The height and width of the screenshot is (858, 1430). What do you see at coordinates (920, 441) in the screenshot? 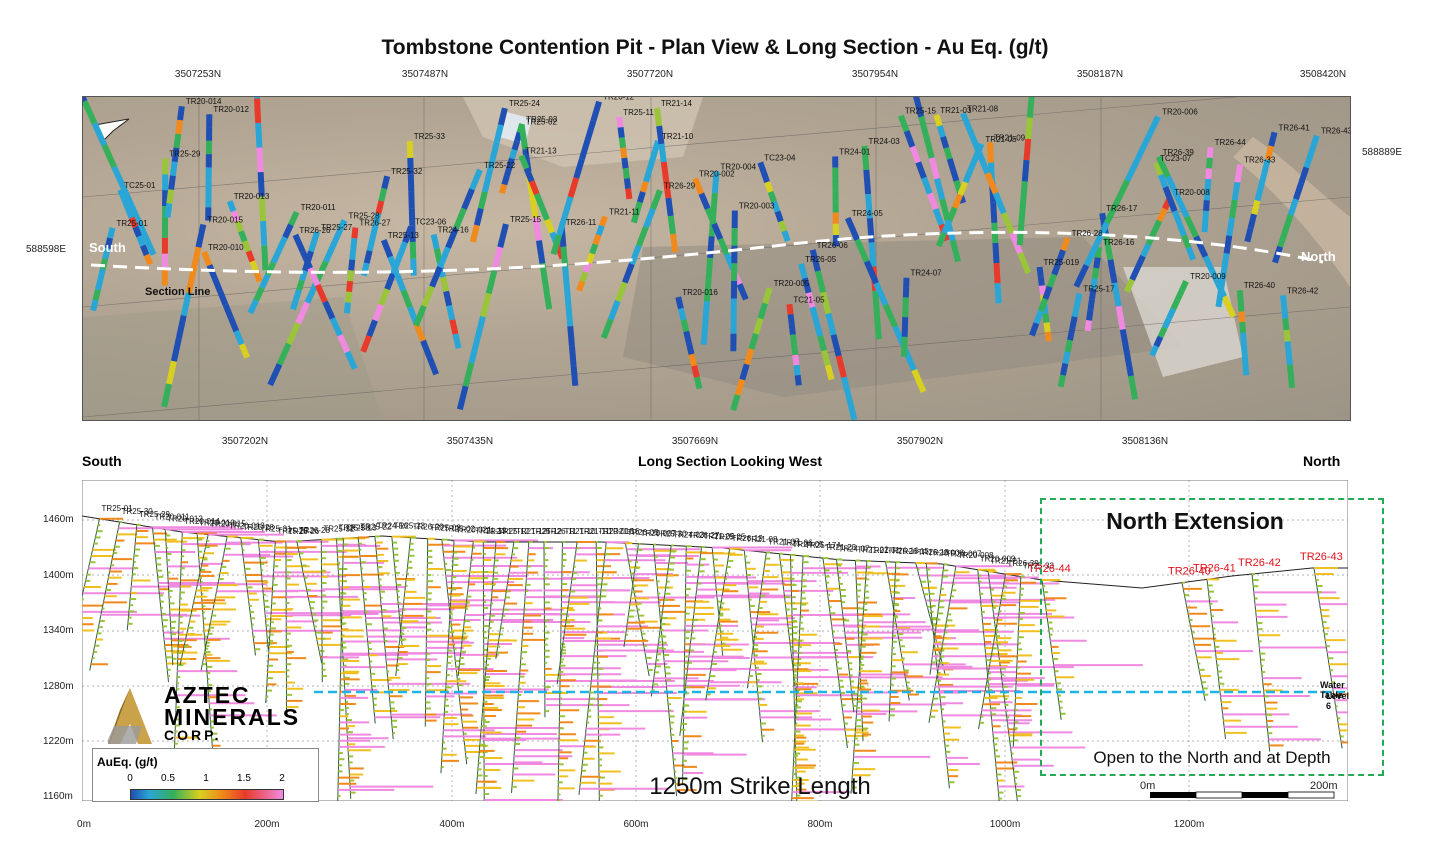
I see `northing-bottom-4: 3507902N` at bounding box center [920, 441].